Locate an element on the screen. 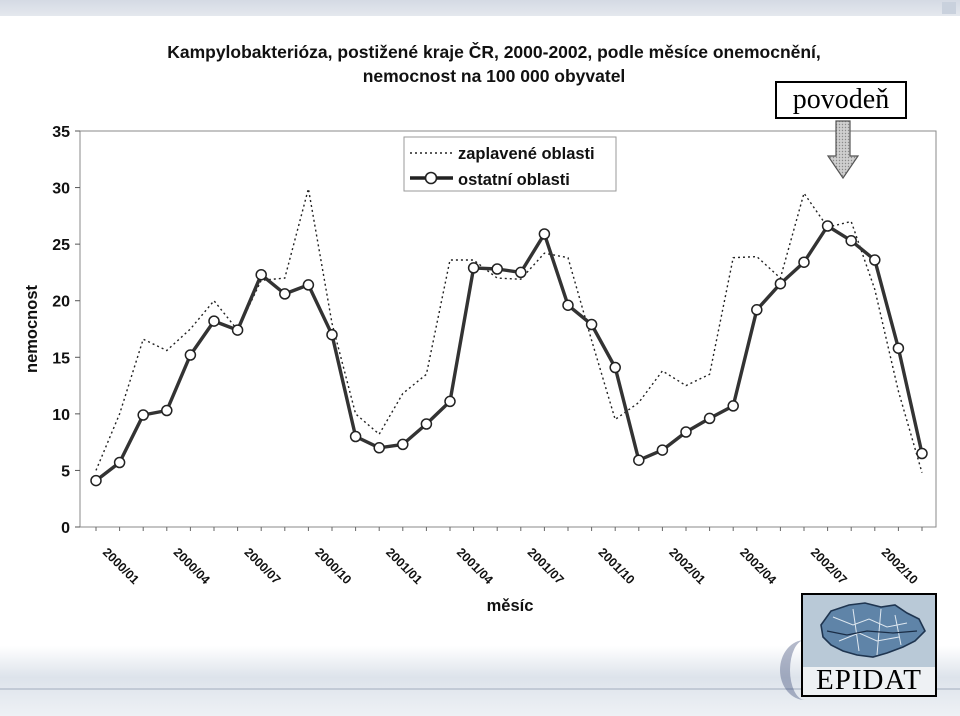 This screenshot has width=960, height=716. y-tick-label: 30 is located at coordinates (61, 189).